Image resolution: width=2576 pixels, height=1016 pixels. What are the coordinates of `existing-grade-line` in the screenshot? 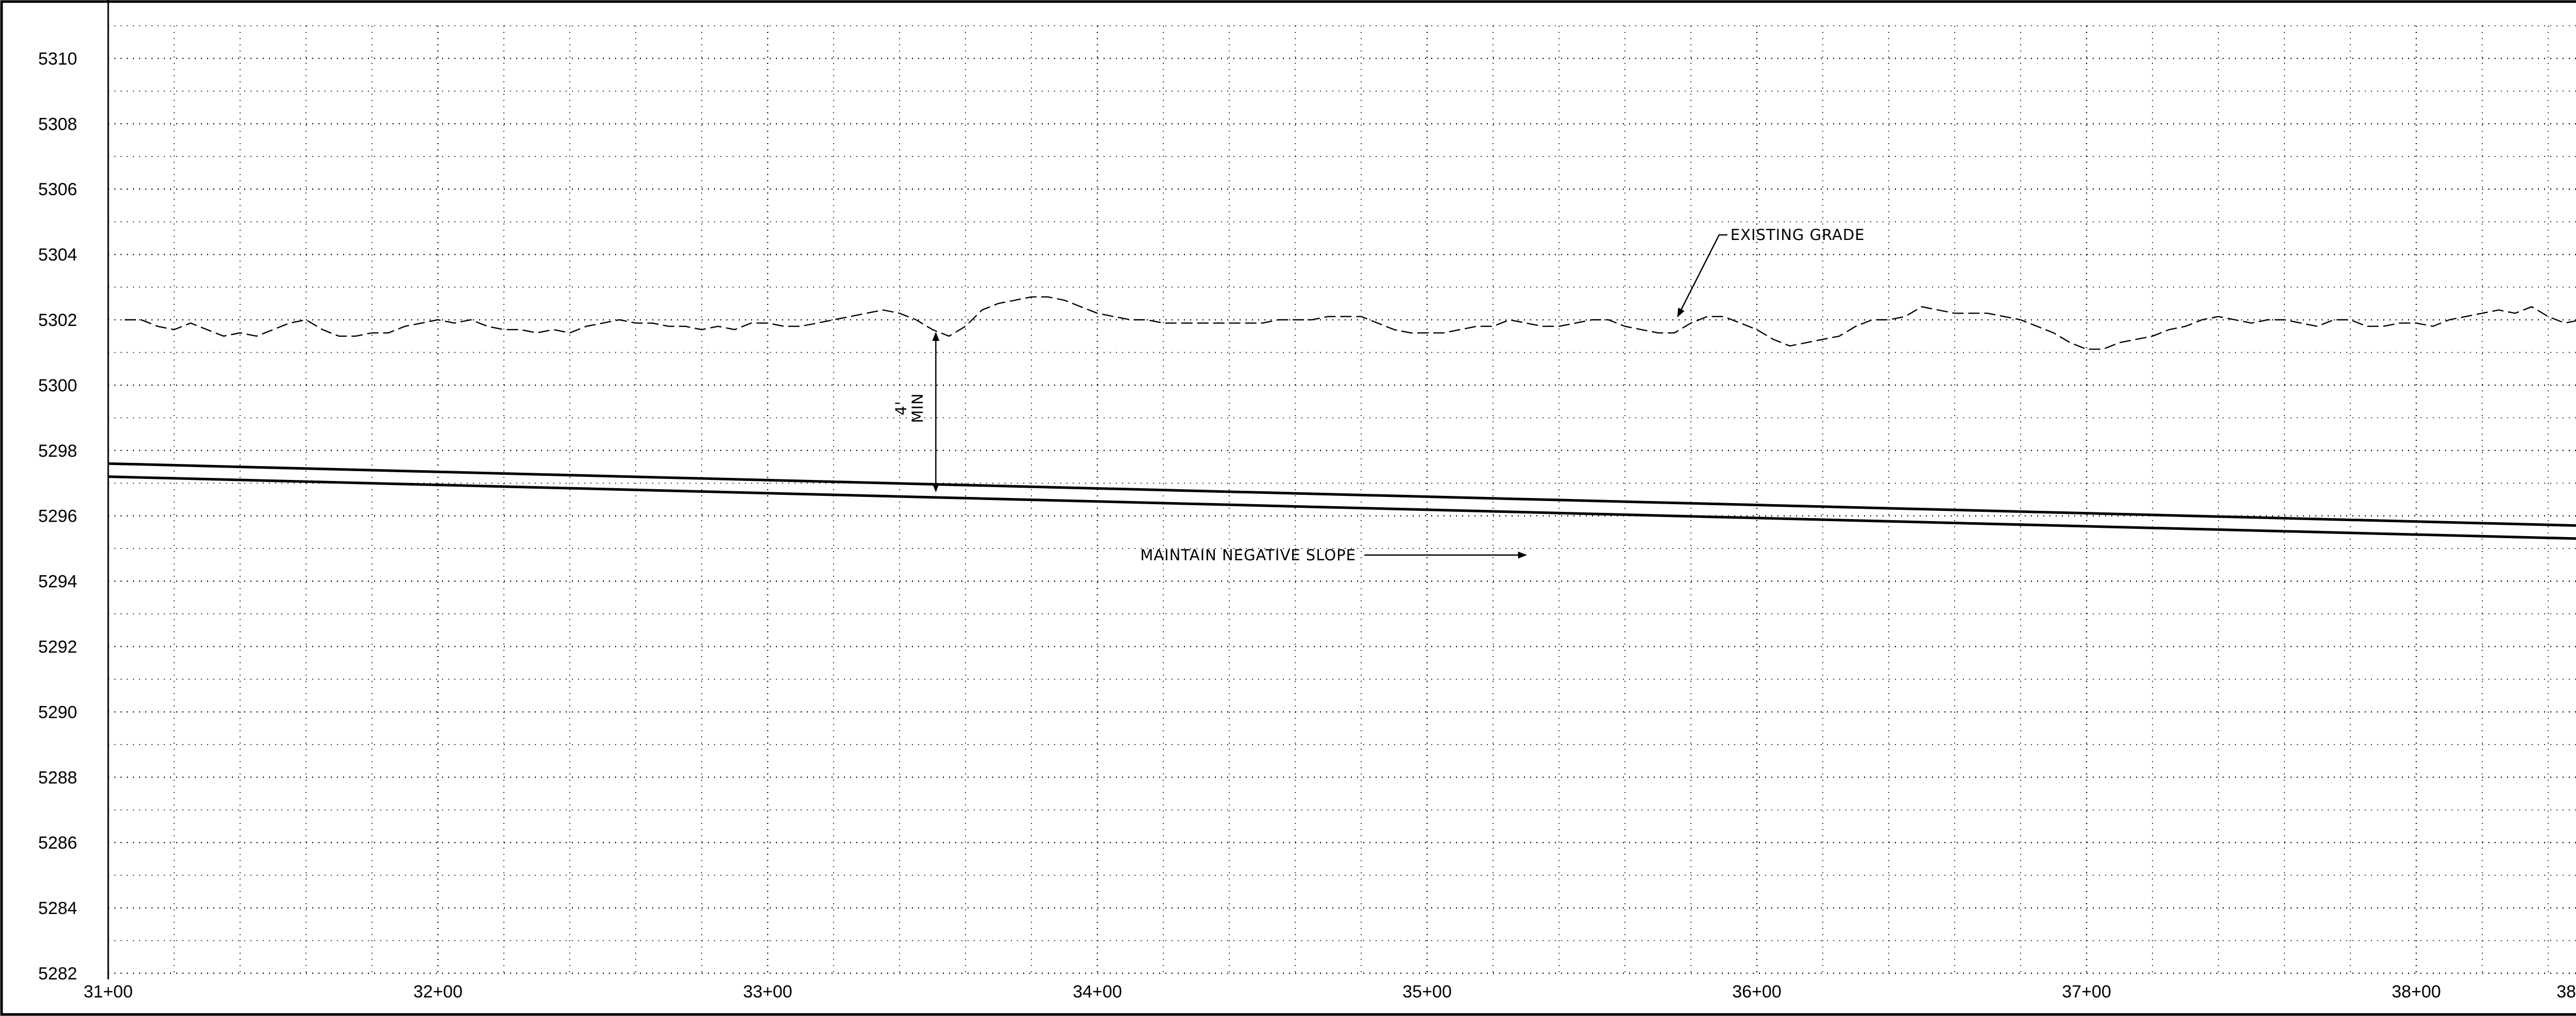 It's located at (1350, 323).